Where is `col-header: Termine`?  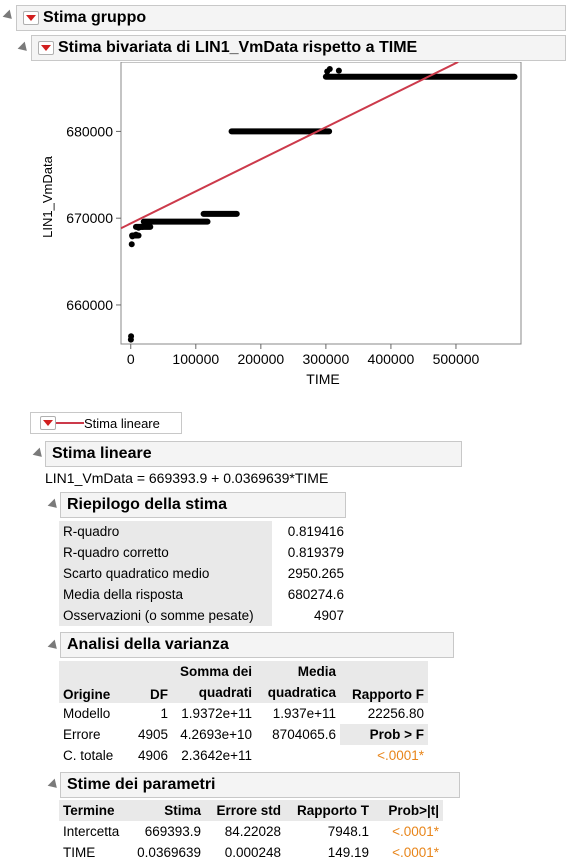 col-header: Termine is located at coordinates (94, 810).